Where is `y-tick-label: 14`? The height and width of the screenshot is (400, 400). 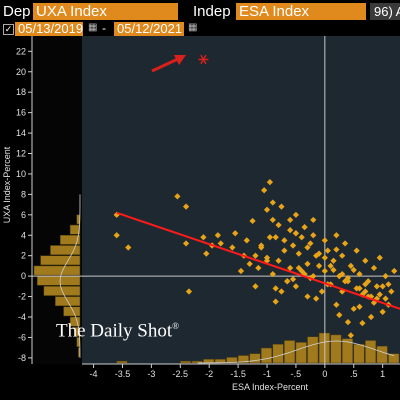
y-tick-label: 14 is located at coordinates (21, 133).